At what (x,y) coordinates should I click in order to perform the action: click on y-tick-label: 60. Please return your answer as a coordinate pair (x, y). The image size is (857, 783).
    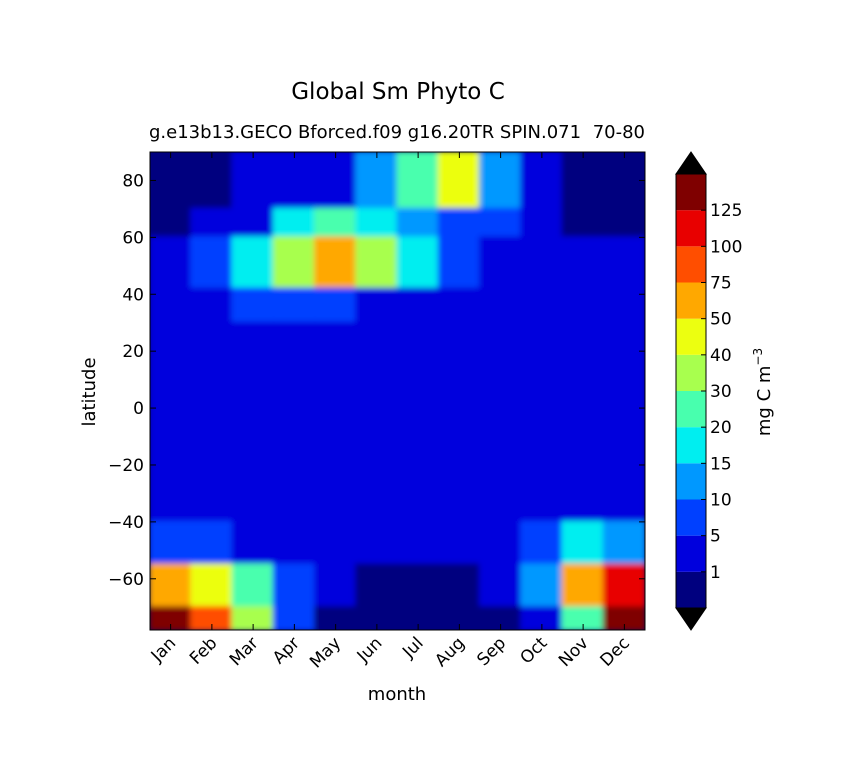
    Looking at the image, I should click on (133, 238).